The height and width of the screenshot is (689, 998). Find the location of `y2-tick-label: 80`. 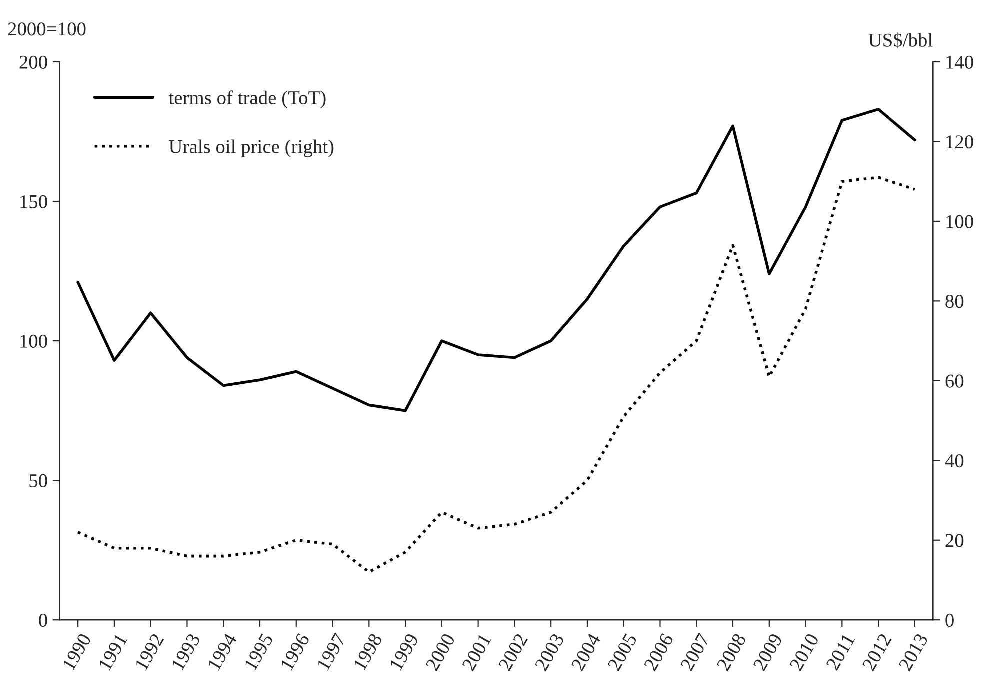

y2-tick-label: 80 is located at coordinates (955, 301).